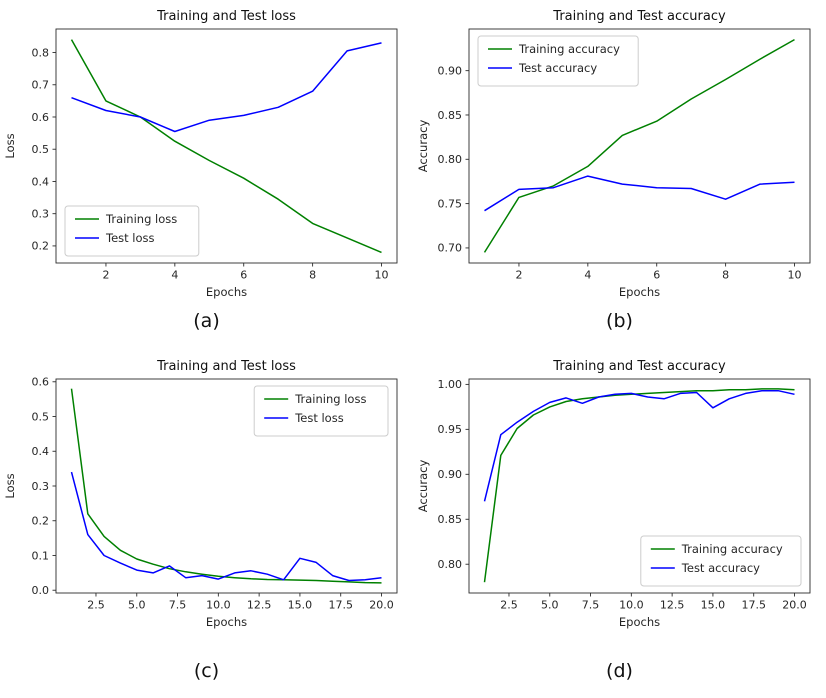 The image size is (826, 698). Describe the element at coordinates (450, 248) in the screenshot. I see `y-tick-label: 0.70` at that location.